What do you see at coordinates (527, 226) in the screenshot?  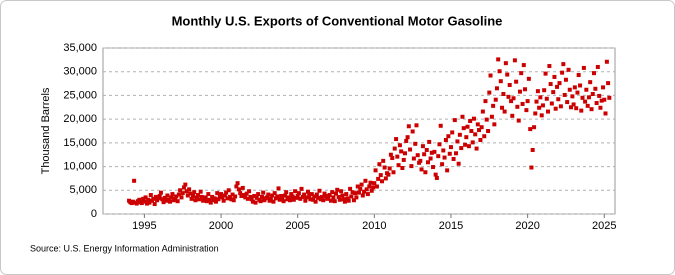 I see `x-tick-label: 2020` at bounding box center [527, 226].